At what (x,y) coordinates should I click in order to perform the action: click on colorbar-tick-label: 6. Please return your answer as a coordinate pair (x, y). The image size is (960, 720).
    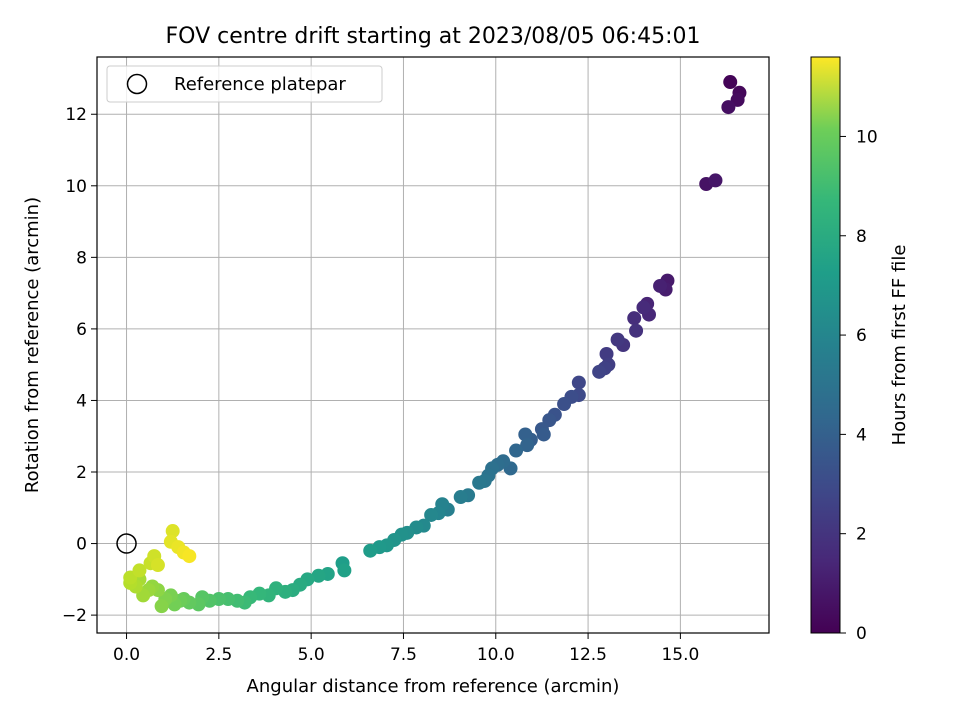
    Looking at the image, I should click on (861, 336).